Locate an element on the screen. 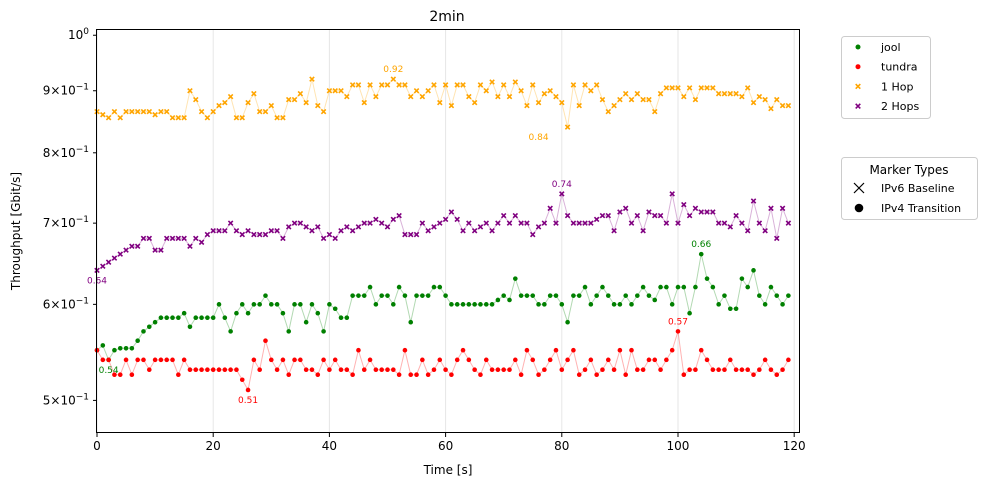  annotation-label: 0.51 is located at coordinates (248, 401).